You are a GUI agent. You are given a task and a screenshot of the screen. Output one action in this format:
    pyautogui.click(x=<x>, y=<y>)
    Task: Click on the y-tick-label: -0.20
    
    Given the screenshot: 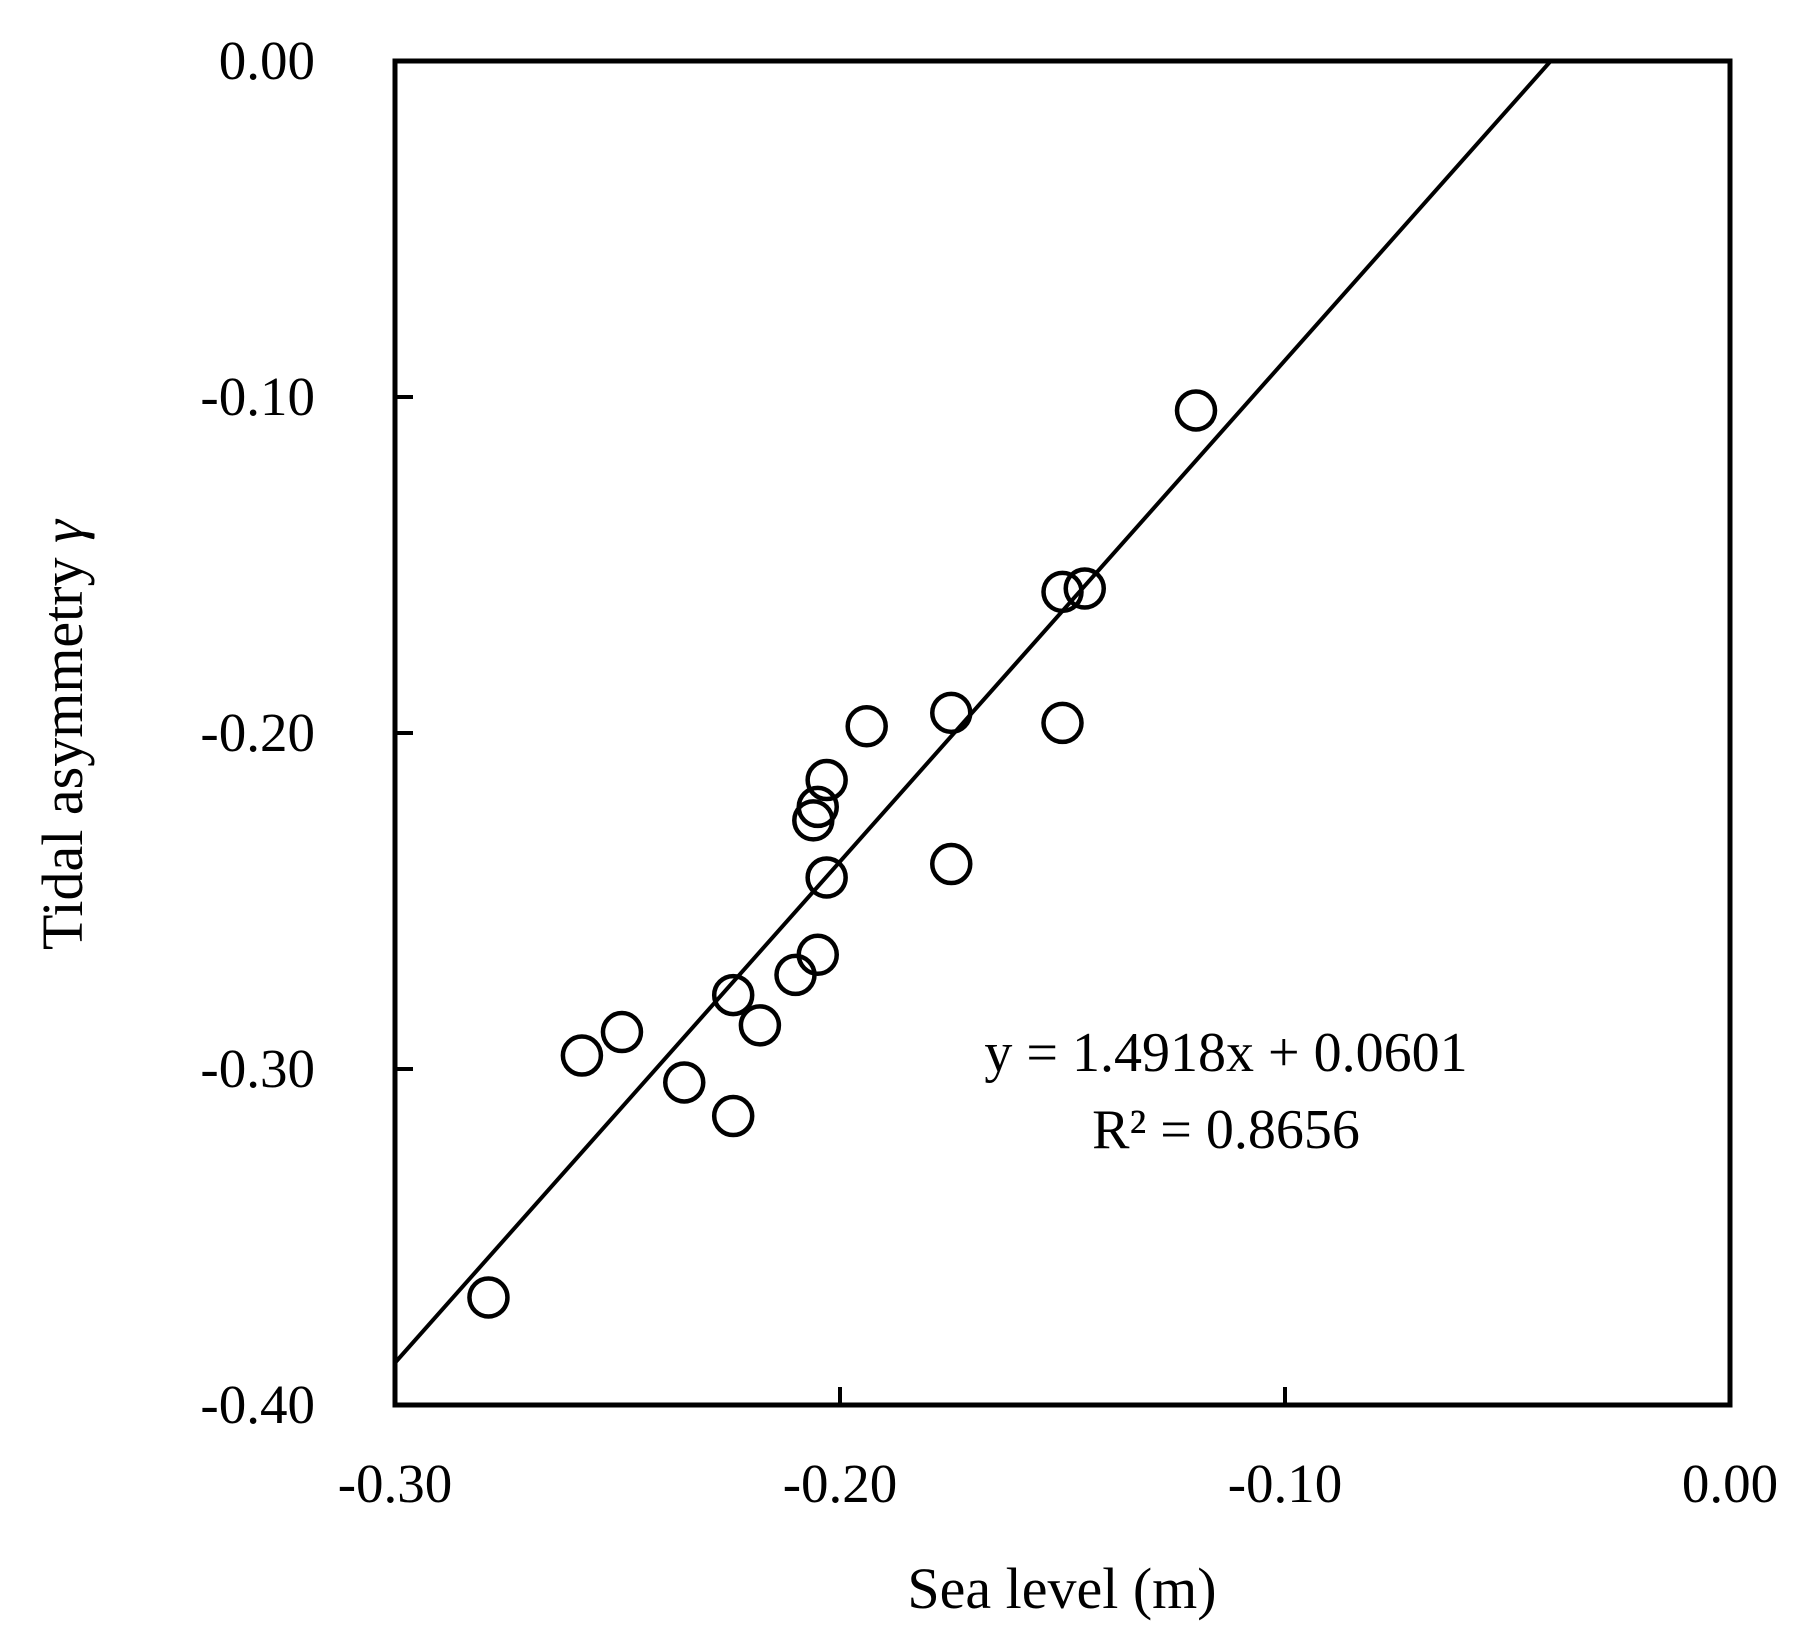 What is the action you would take?
    pyautogui.click(x=257, y=732)
    